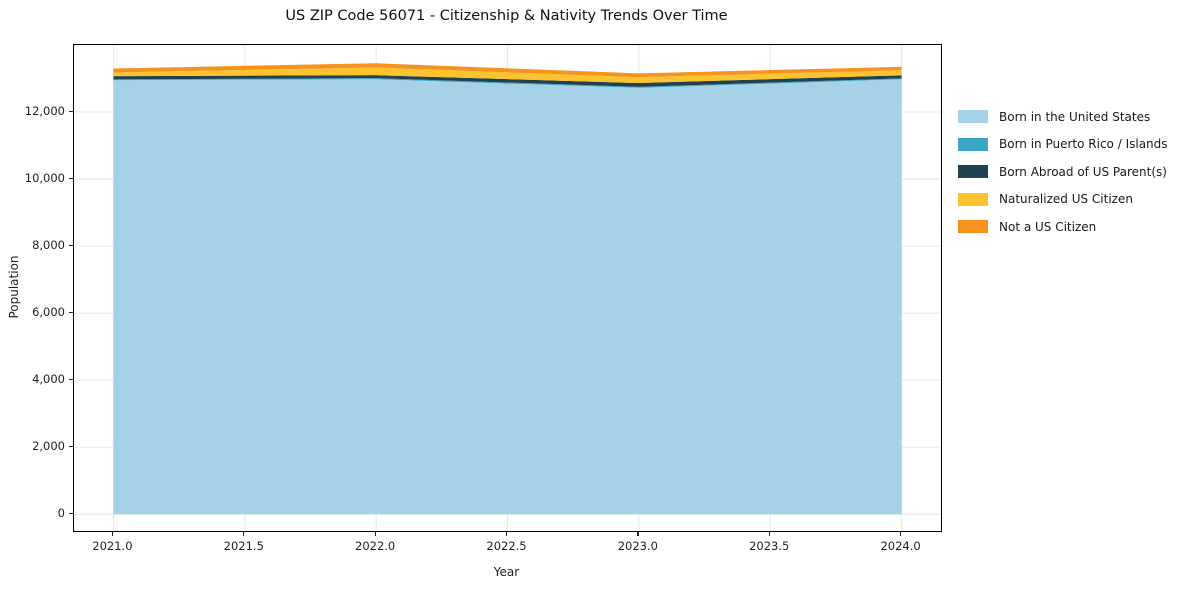 The height and width of the screenshot is (590, 1189). Describe the element at coordinates (48, 245) in the screenshot. I see `y-tick-label: 8,000` at that location.